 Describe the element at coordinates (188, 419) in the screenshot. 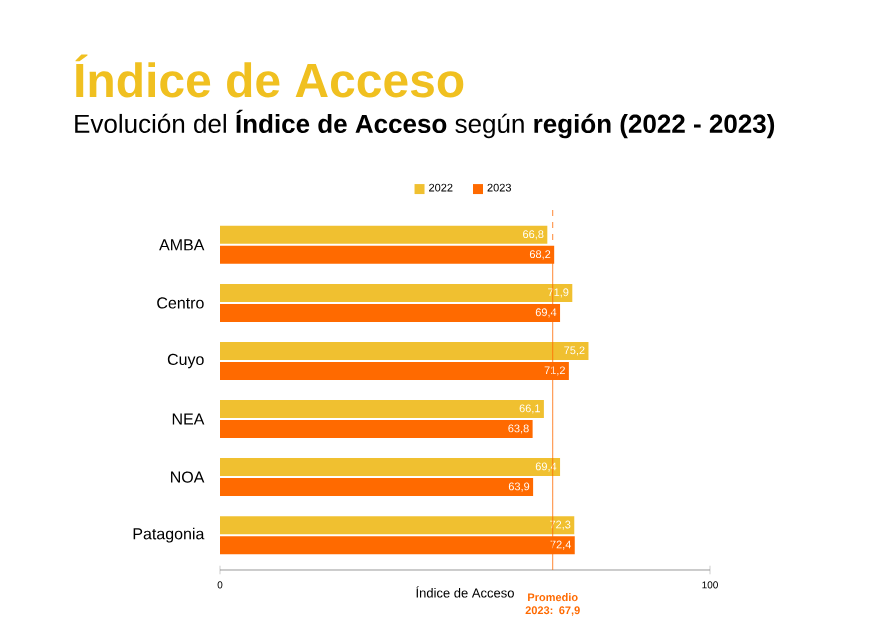

I see `y-tick-label: NEA` at that location.